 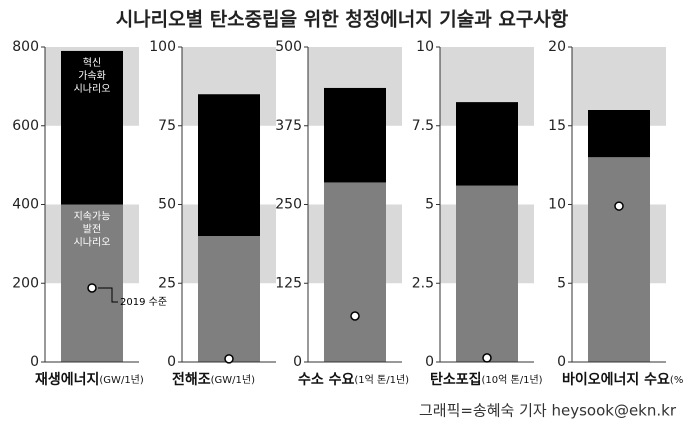 I want to click on category-name: 탄소포집, so click(x=456, y=379).